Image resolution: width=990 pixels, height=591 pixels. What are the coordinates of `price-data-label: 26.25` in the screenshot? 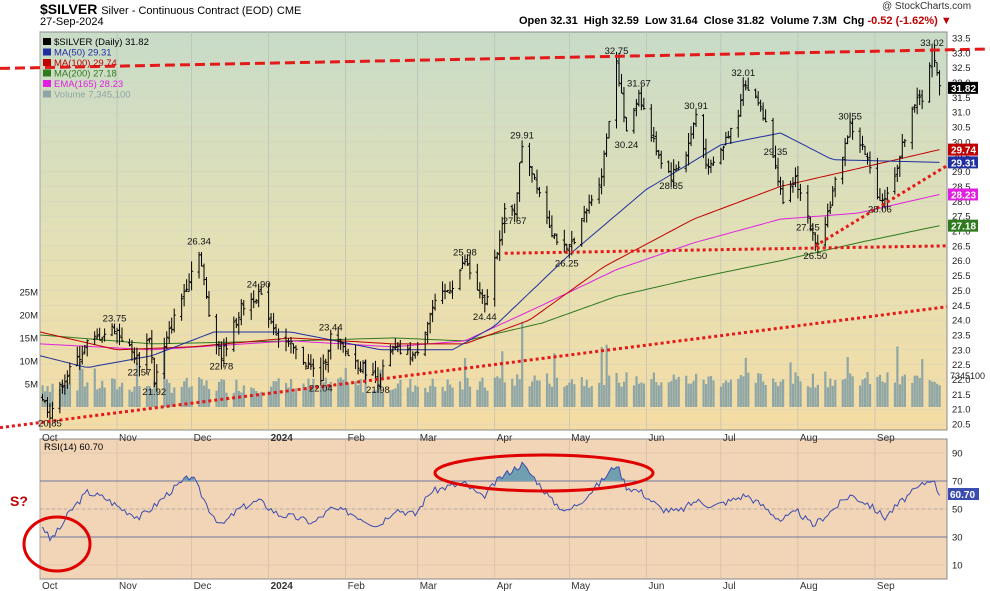 It's located at (567, 263).